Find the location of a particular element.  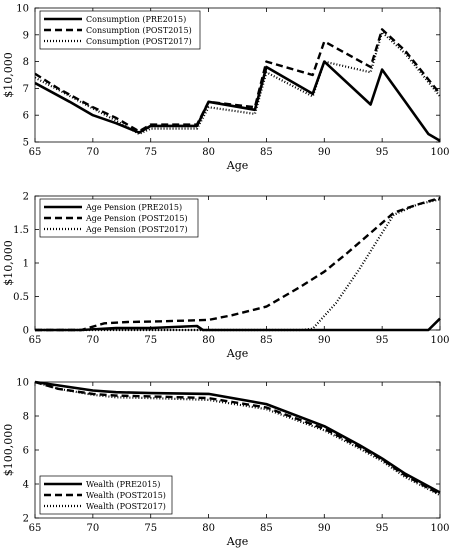

y-tick-label: 1.5 is located at coordinates (21, 230).